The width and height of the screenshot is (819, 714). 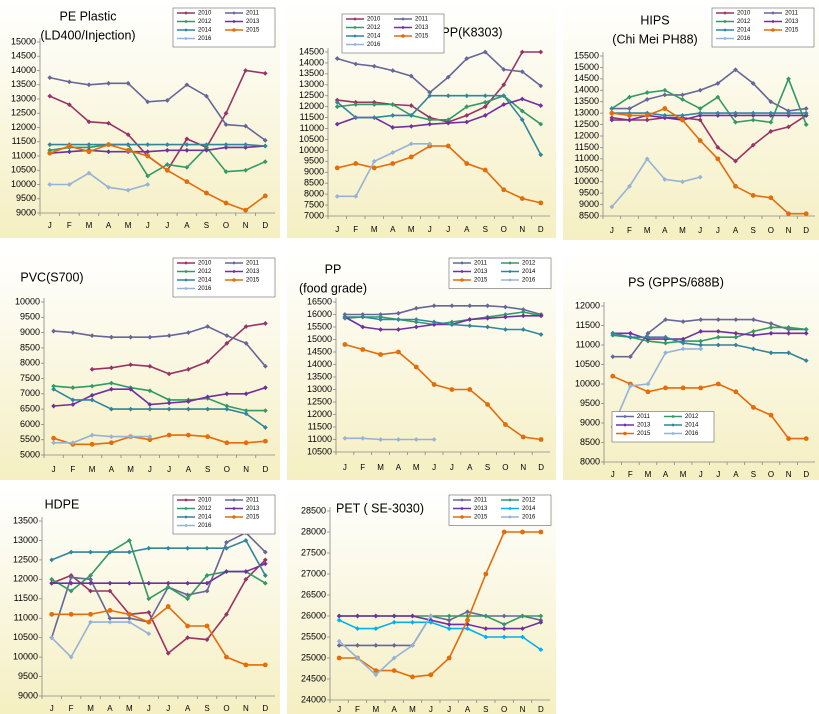 What do you see at coordinates (205, 39) in the screenshot?
I see `legend-label: 2016` at bounding box center [205, 39].